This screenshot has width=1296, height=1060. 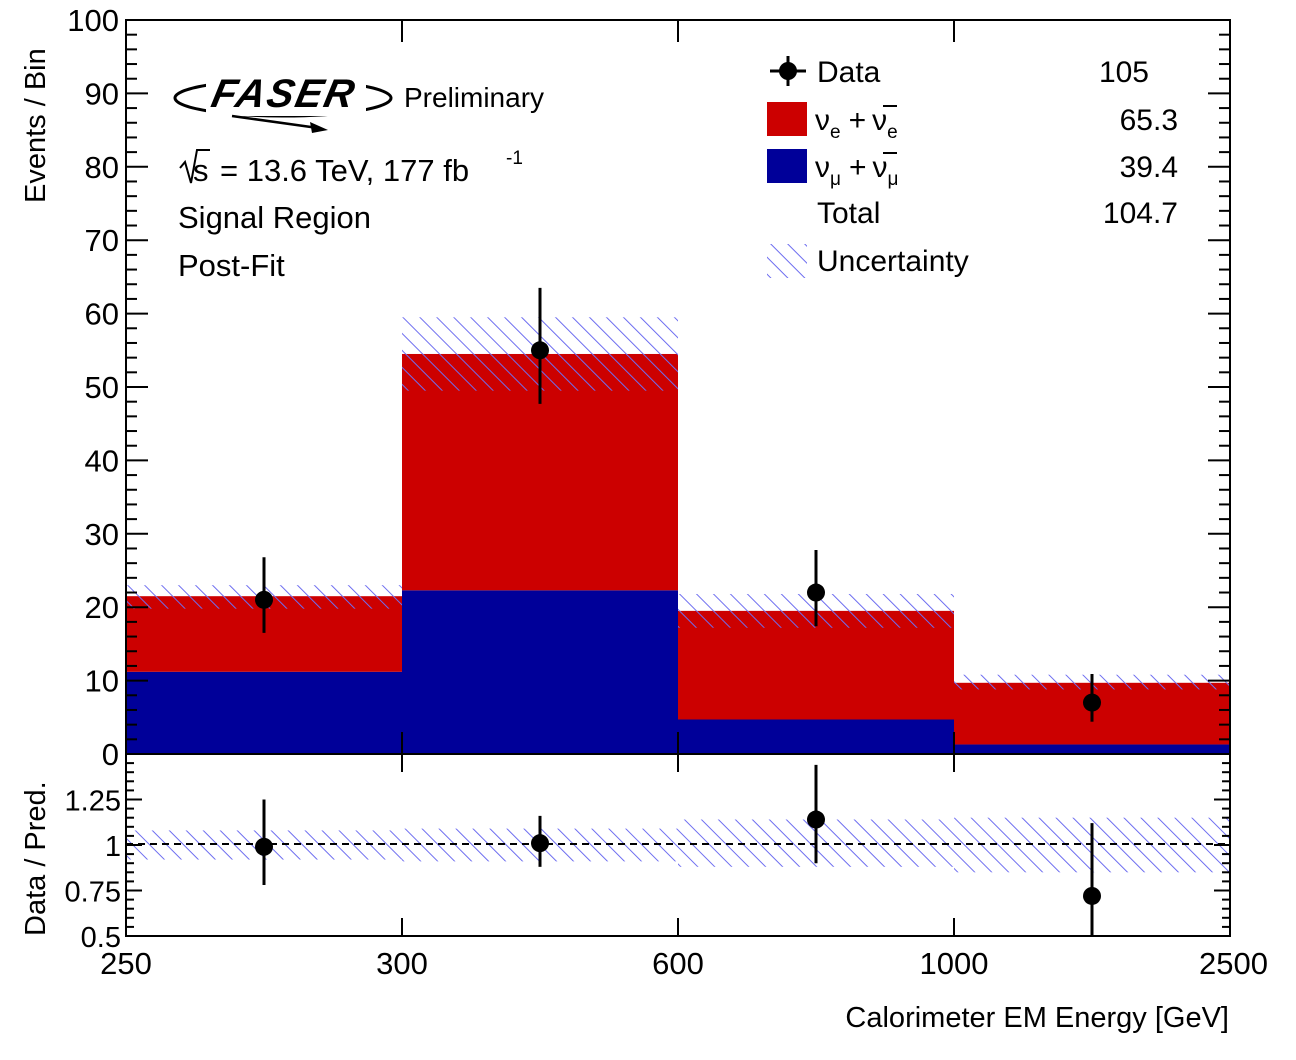 I want to click on y-tick-label-8: 80, so click(x=102, y=167).